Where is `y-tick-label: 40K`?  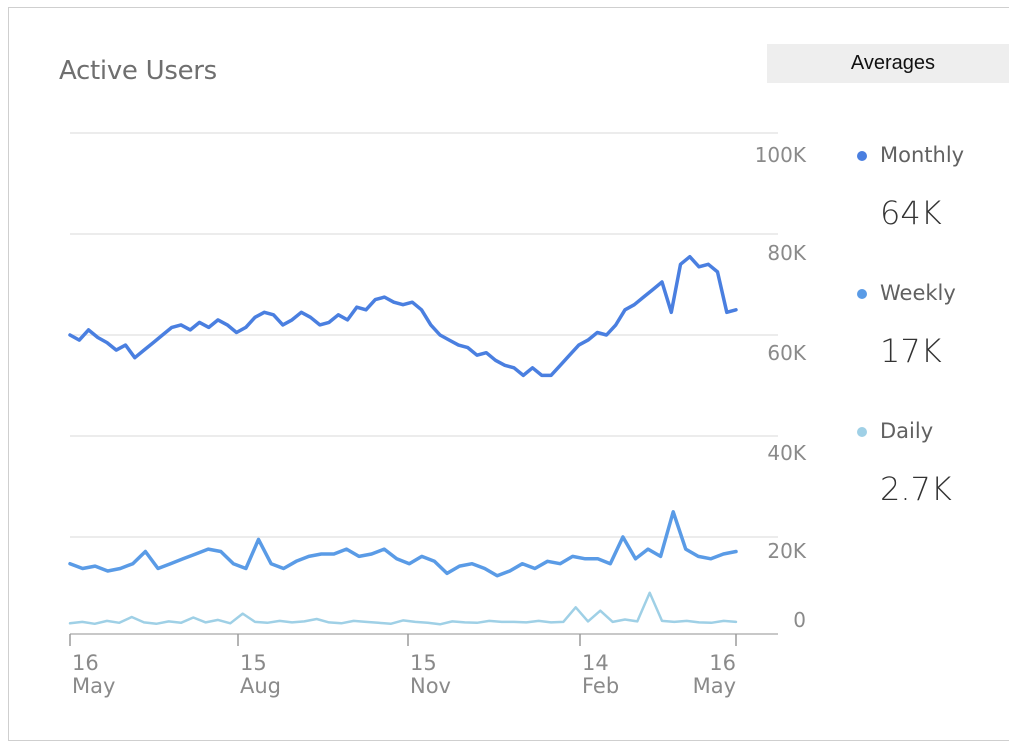 y-tick-label: 40K is located at coordinates (786, 453).